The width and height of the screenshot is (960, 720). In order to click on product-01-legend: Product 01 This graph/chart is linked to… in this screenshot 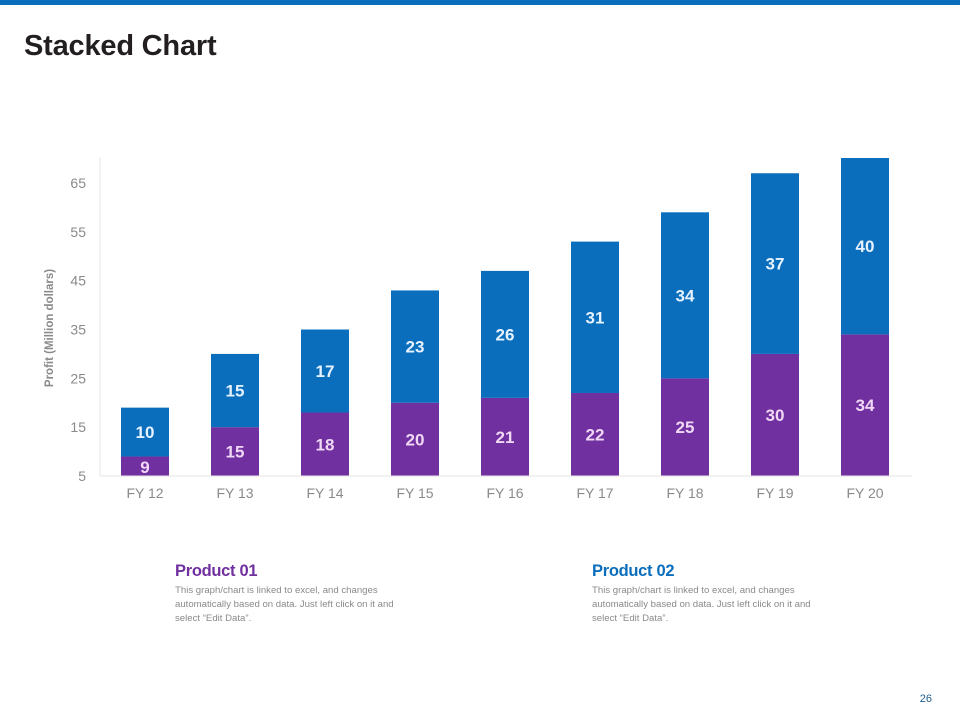, I will do `click(295, 594)`.